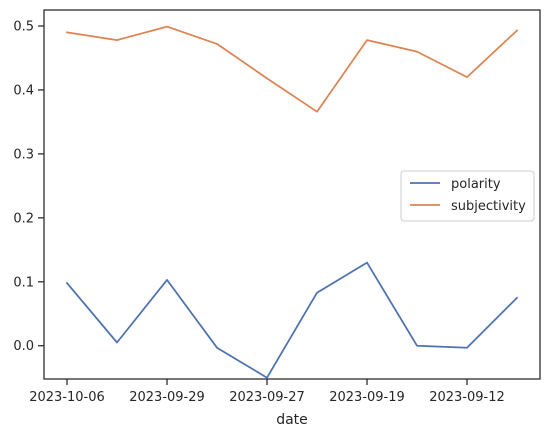 This screenshot has width=550, height=437. What do you see at coordinates (467, 397) in the screenshot?
I see `x-tick-label: 2023-09-12` at bounding box center [467, 397].